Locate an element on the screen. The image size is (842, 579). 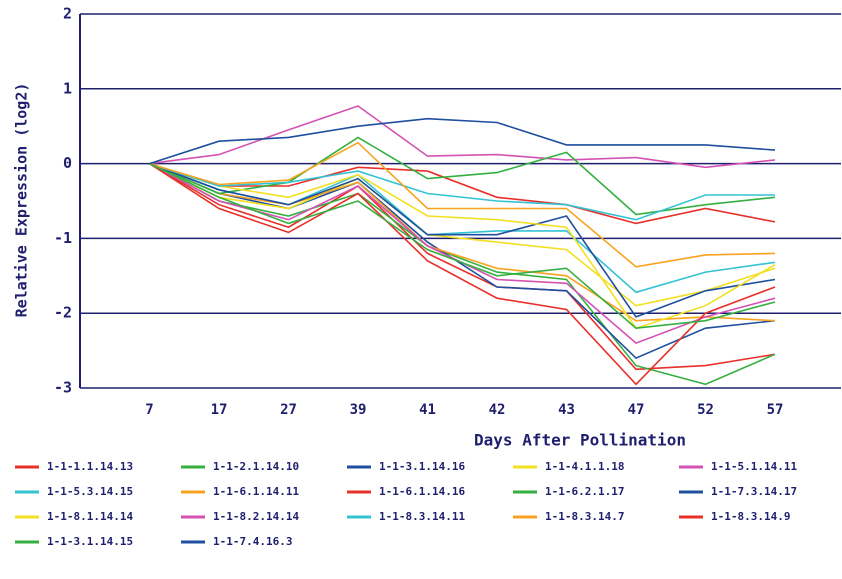
y-tick-label: -2 is located at coordinates (63, 313).